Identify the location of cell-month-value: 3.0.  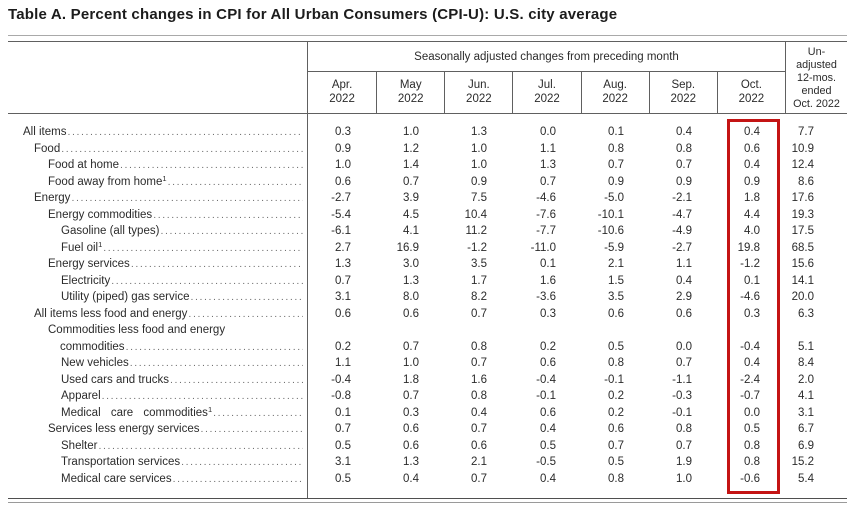
(411, 264).